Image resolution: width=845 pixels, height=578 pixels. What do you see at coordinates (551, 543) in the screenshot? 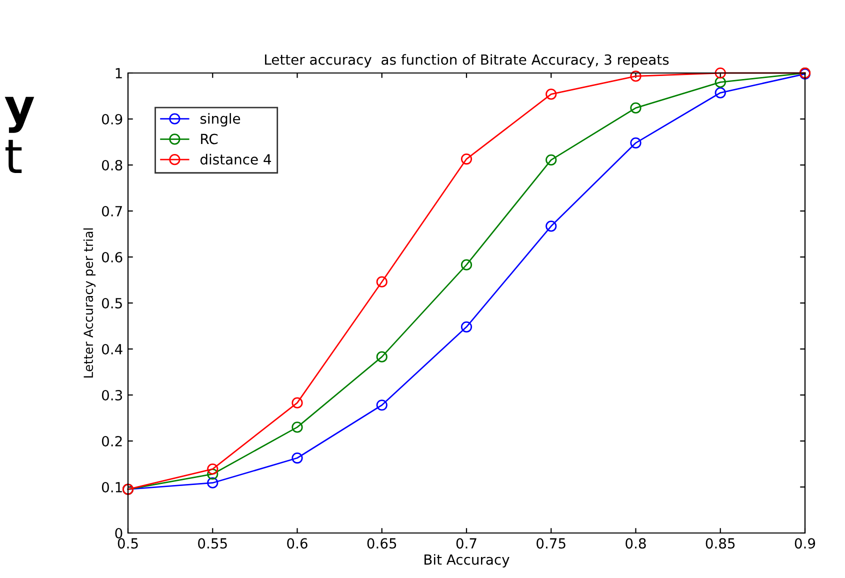
I see `x-tick-label: 0.75` at bounding box center [551, 543].